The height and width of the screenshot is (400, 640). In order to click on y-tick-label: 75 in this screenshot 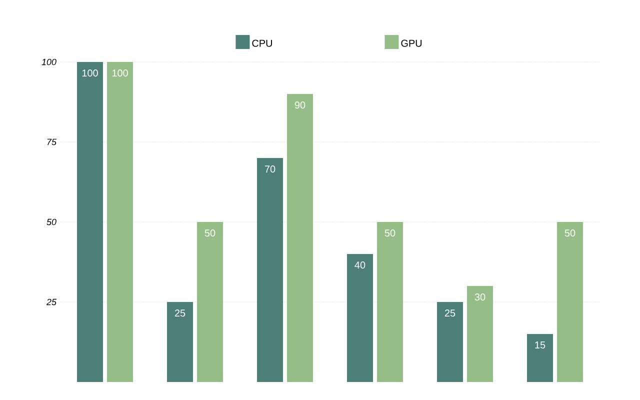, I will do `click(52, 142)`.